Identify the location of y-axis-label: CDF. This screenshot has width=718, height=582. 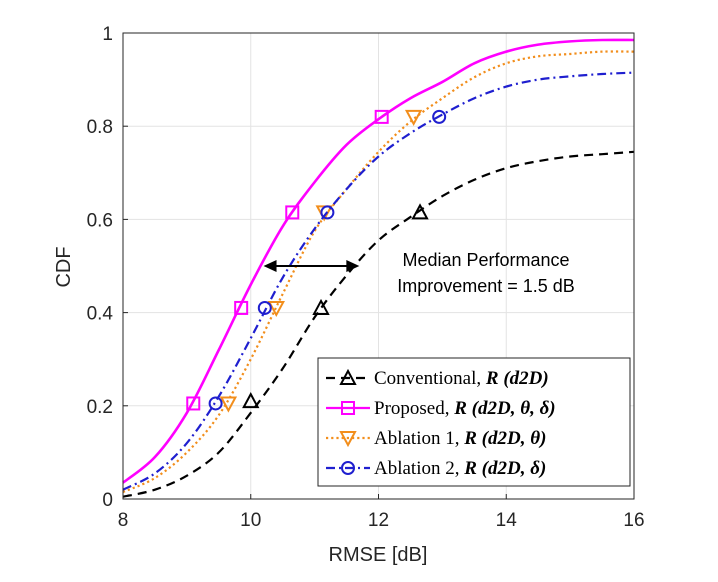
(64, 266).